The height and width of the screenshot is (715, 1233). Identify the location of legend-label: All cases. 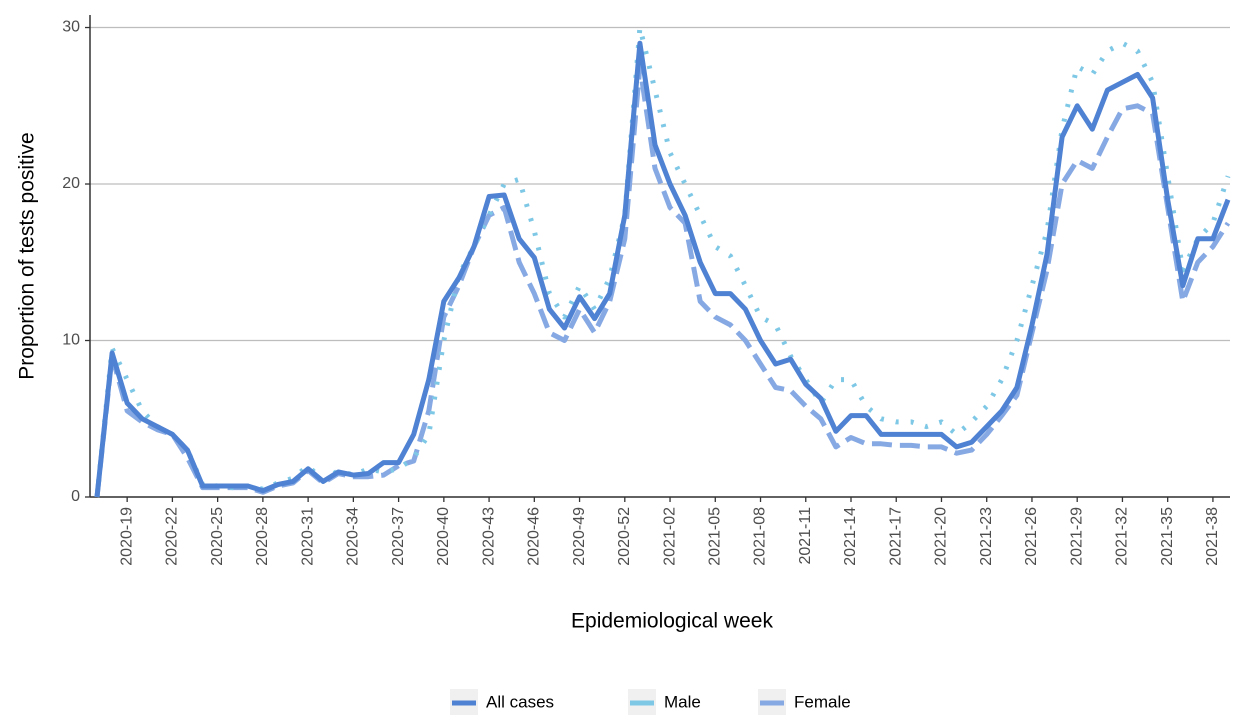
(520, 701).